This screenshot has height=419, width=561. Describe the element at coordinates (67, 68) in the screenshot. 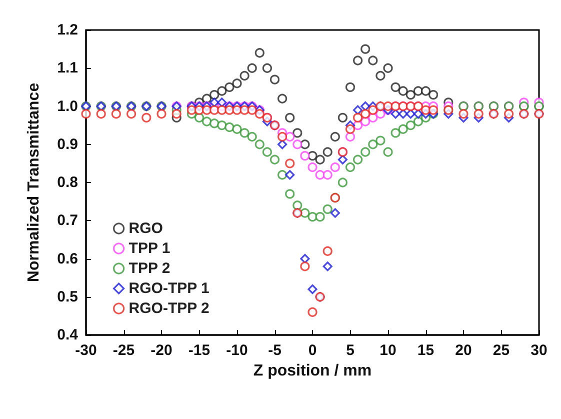

I see `y-tick-label: 1.1` at that location.